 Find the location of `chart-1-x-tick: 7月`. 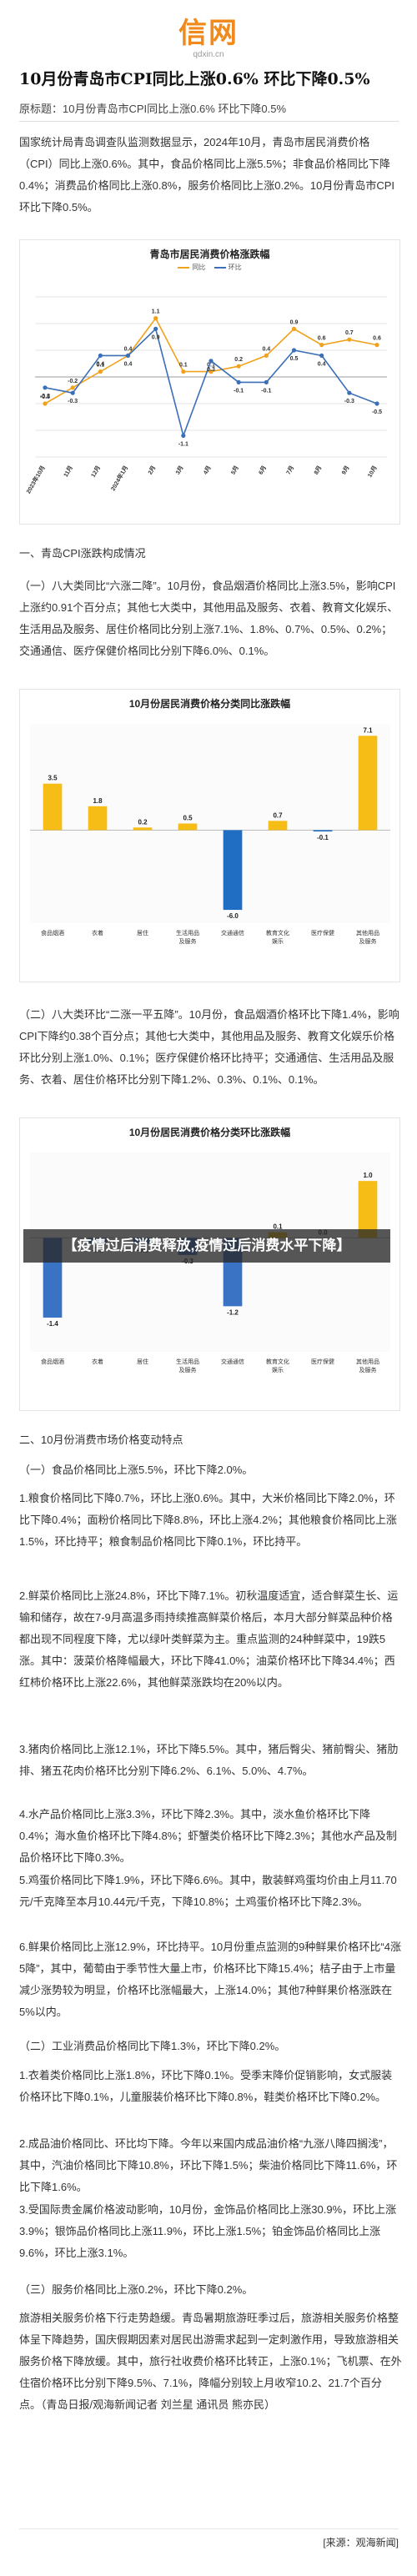

chart-1-x-tick: 7月 is located at coordinates (290, 469).